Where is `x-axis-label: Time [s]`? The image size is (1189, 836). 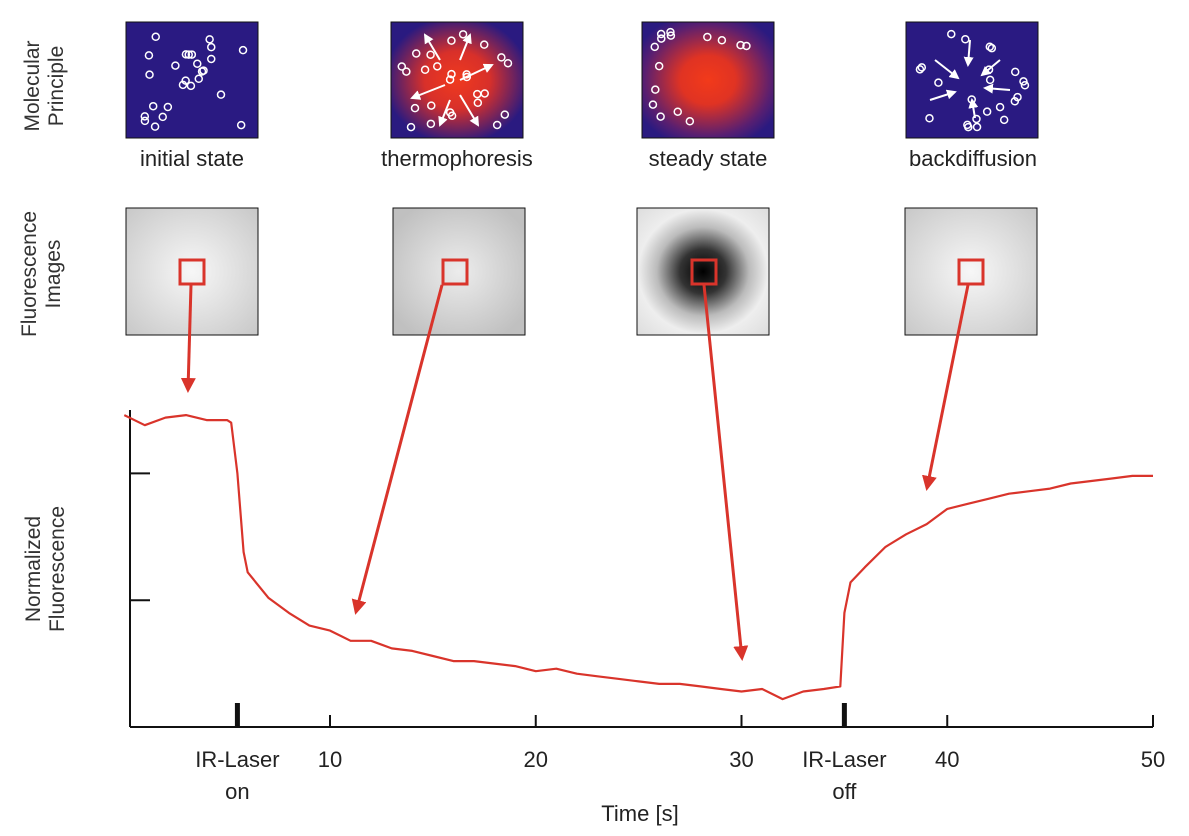
x-axis-label: Time [s] is located at coordinates (639, 813).